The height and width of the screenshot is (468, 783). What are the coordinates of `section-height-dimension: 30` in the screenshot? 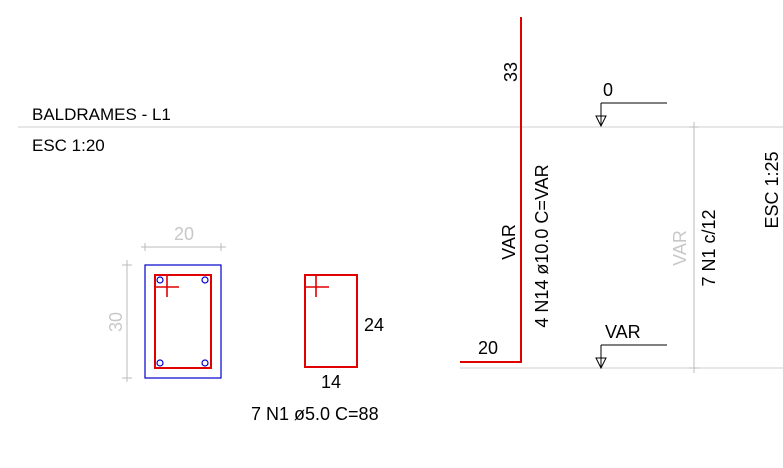 It's located at (119, 321).